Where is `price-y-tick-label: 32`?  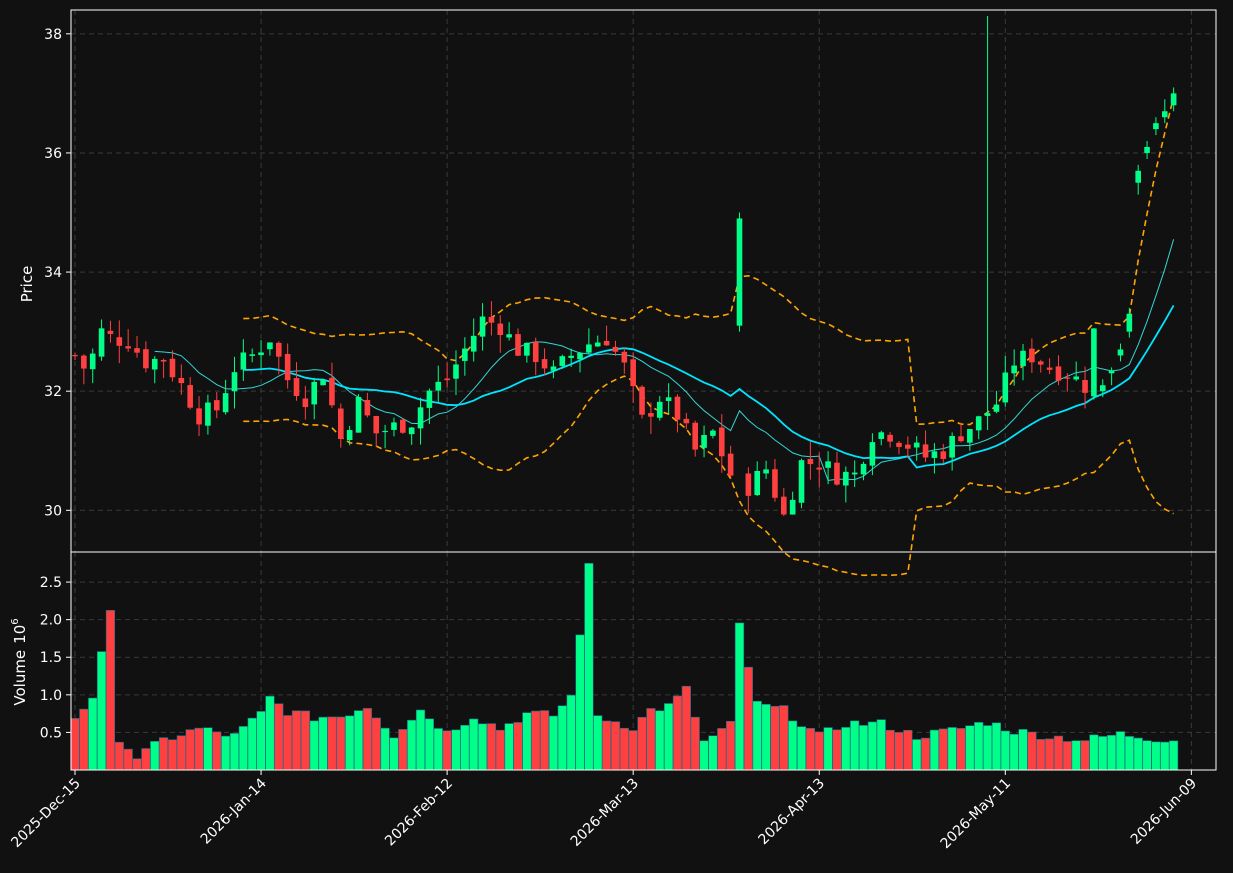
price-y-tick-label: 32 is located at coordinates (53, 392).